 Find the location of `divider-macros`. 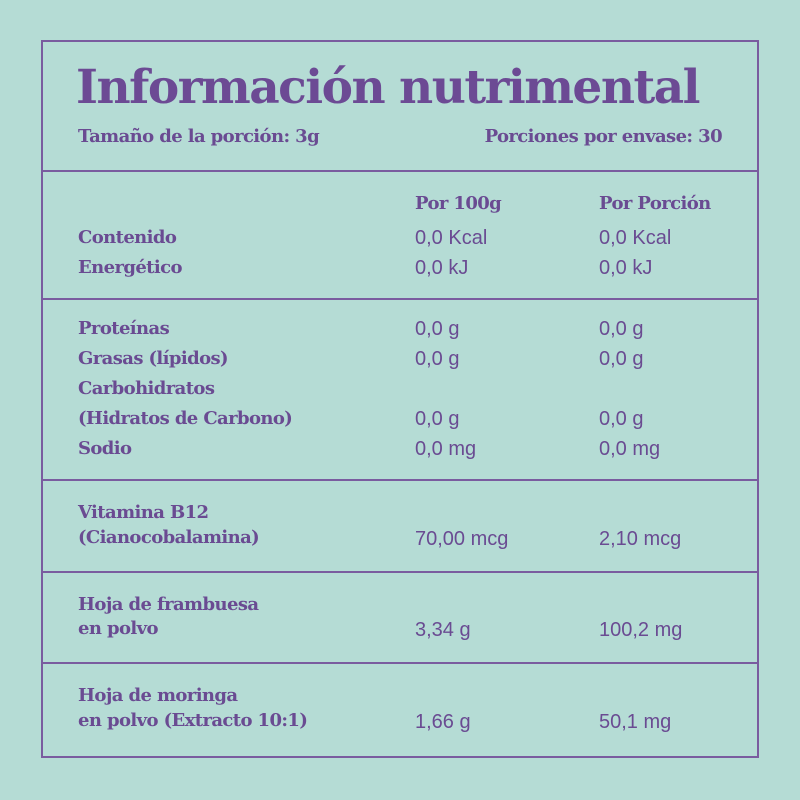

divider-macros is located at coordinates (400, 480).